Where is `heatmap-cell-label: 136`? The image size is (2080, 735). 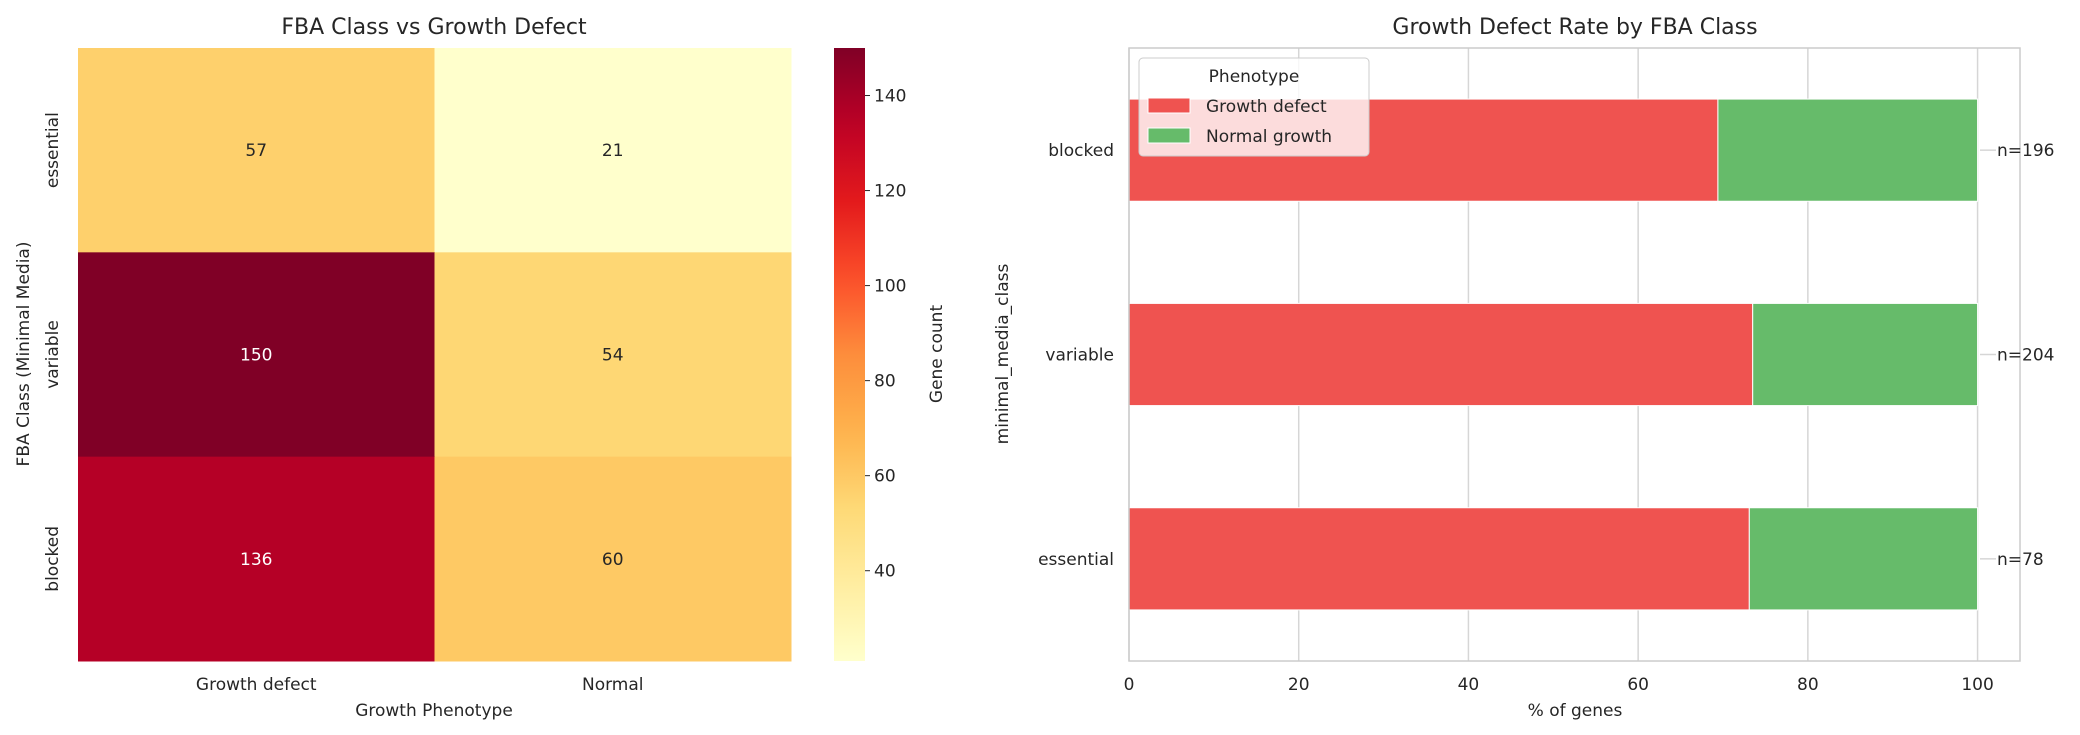 heatmap-cell-label: 136 is located at coordinates (256, 560).